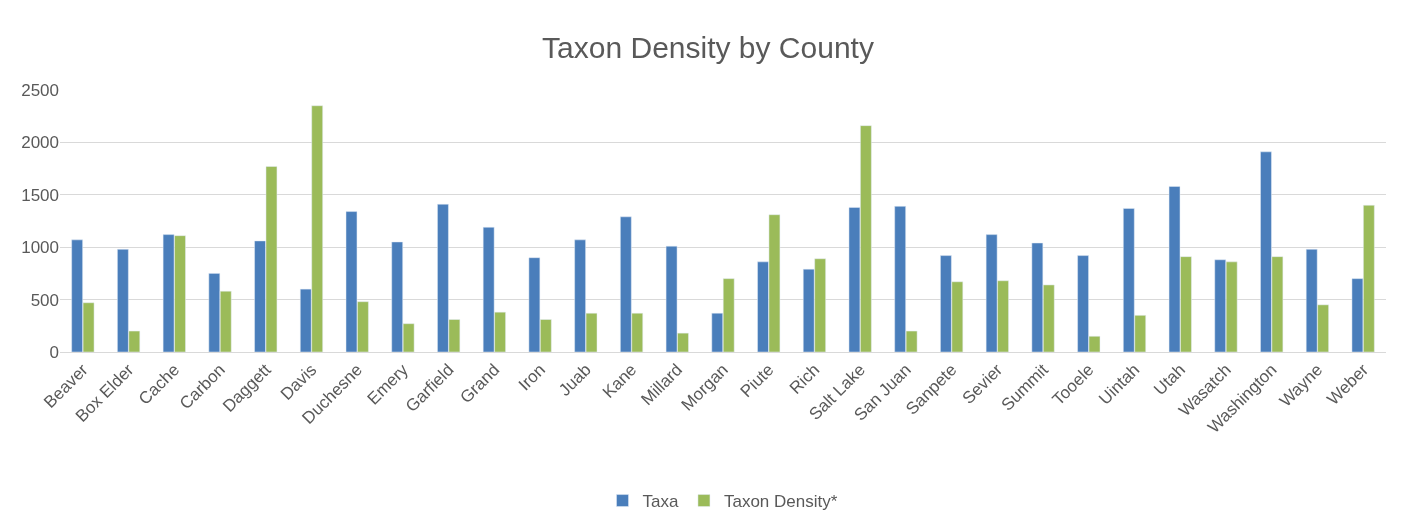  Describe the element at coordinates (44, 300) in the screenshot. I see `y-tick-label: 500` at that location.